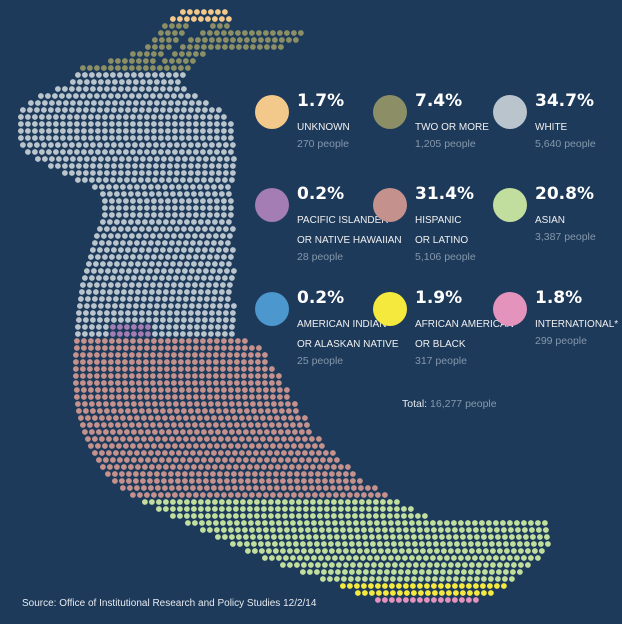 The width and height of the screenshot is (622, 624). I want to click on dot-international, so click(434, 600).